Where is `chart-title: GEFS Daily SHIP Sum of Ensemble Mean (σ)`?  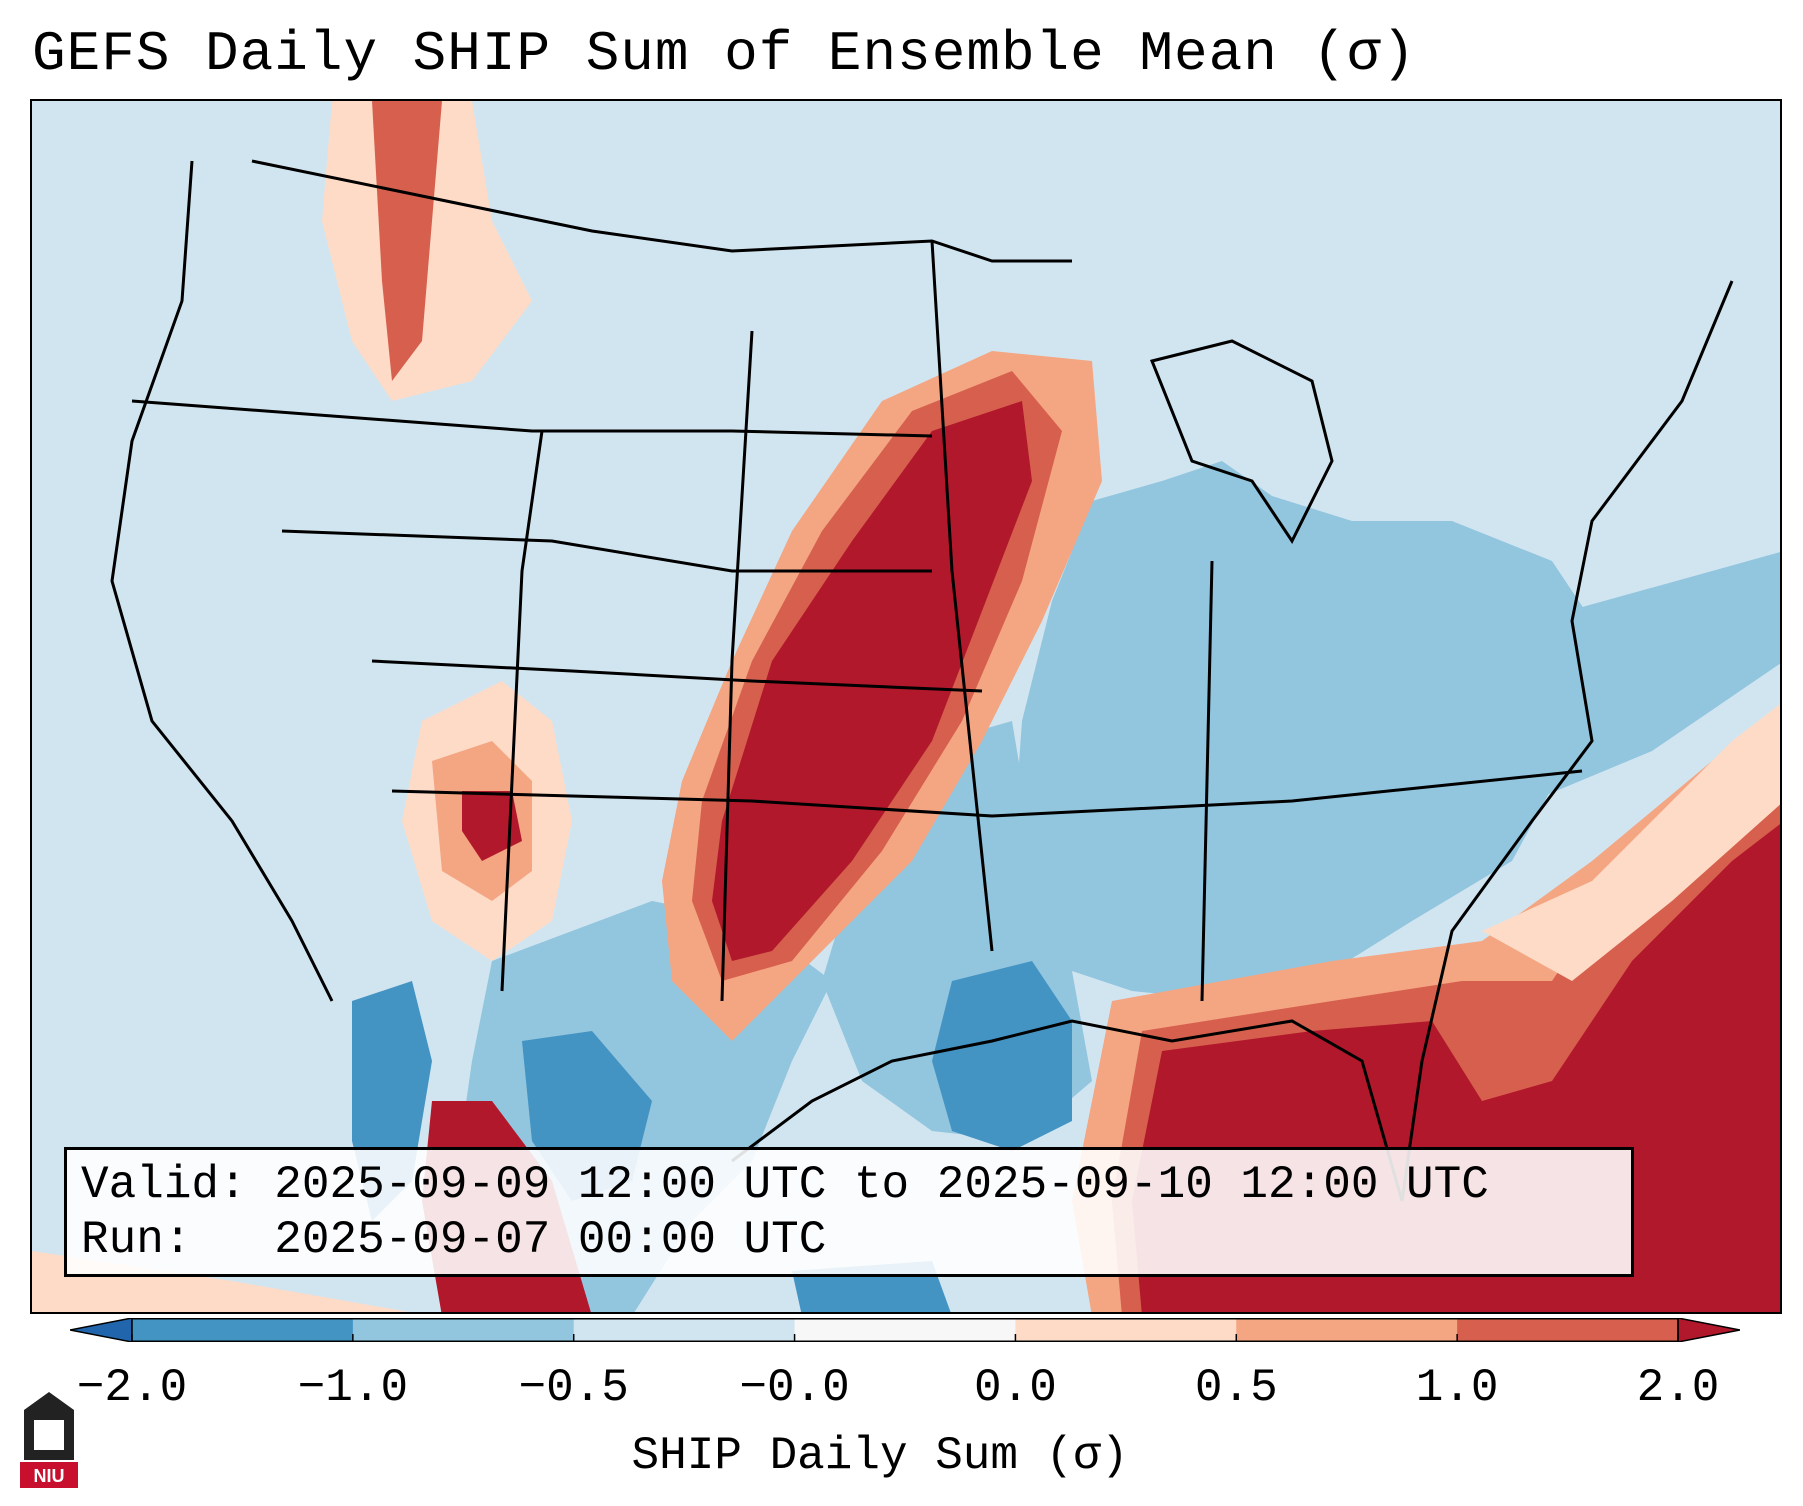 chart-title: GEFS Daily SHIP Sum of Ensemble Mean (σ) is located at coordinates (724, 54).